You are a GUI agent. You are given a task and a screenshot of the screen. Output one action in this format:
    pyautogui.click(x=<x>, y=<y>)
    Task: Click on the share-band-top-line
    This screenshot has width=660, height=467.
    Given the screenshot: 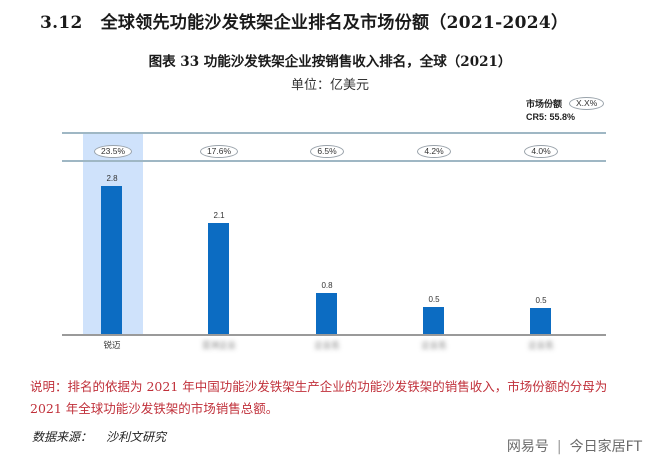 What is the action you would take?
    pyautogui.click(x=334, y=133)
    